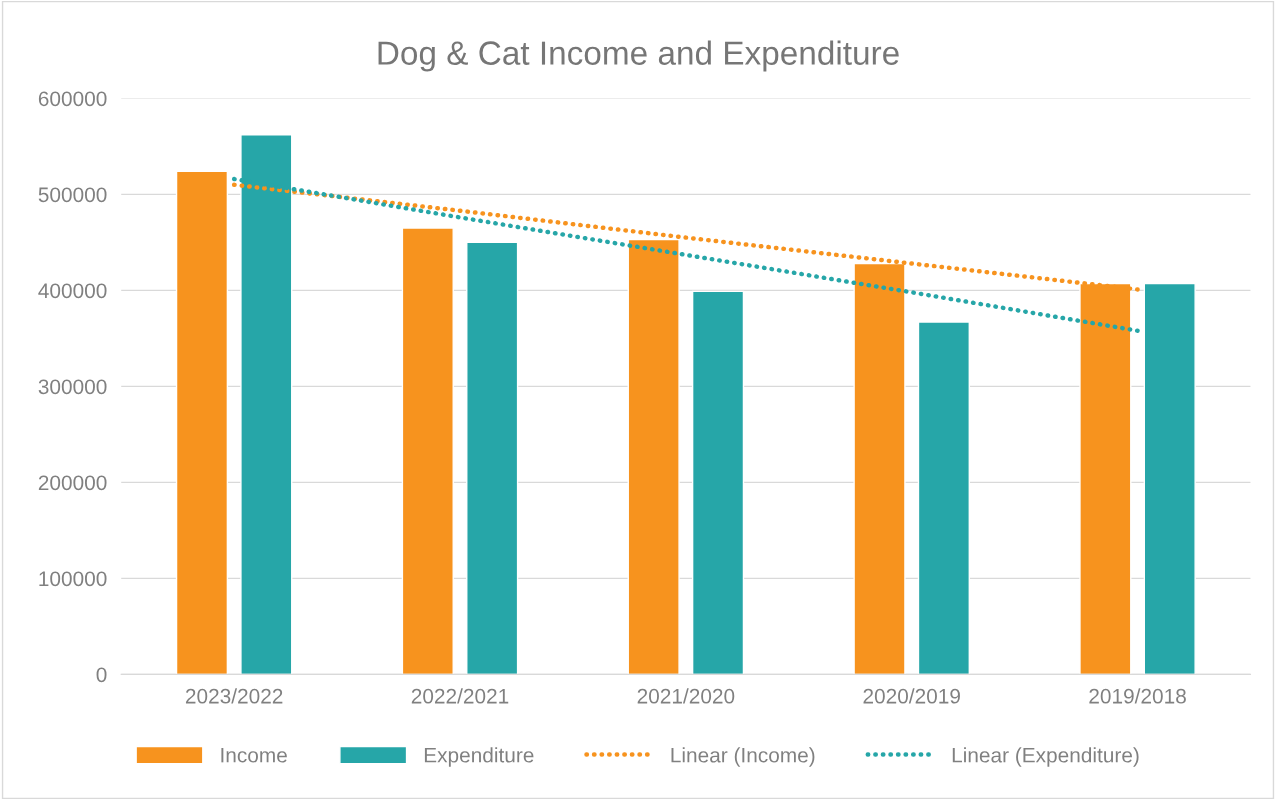 The width and height of the screenshot is (1276, 800). What do you see at coordinates (638, 56) in the screenshot?
I see `chart-title: Dog & Cat Income and Expenditure` at bounding box center [638, 56].